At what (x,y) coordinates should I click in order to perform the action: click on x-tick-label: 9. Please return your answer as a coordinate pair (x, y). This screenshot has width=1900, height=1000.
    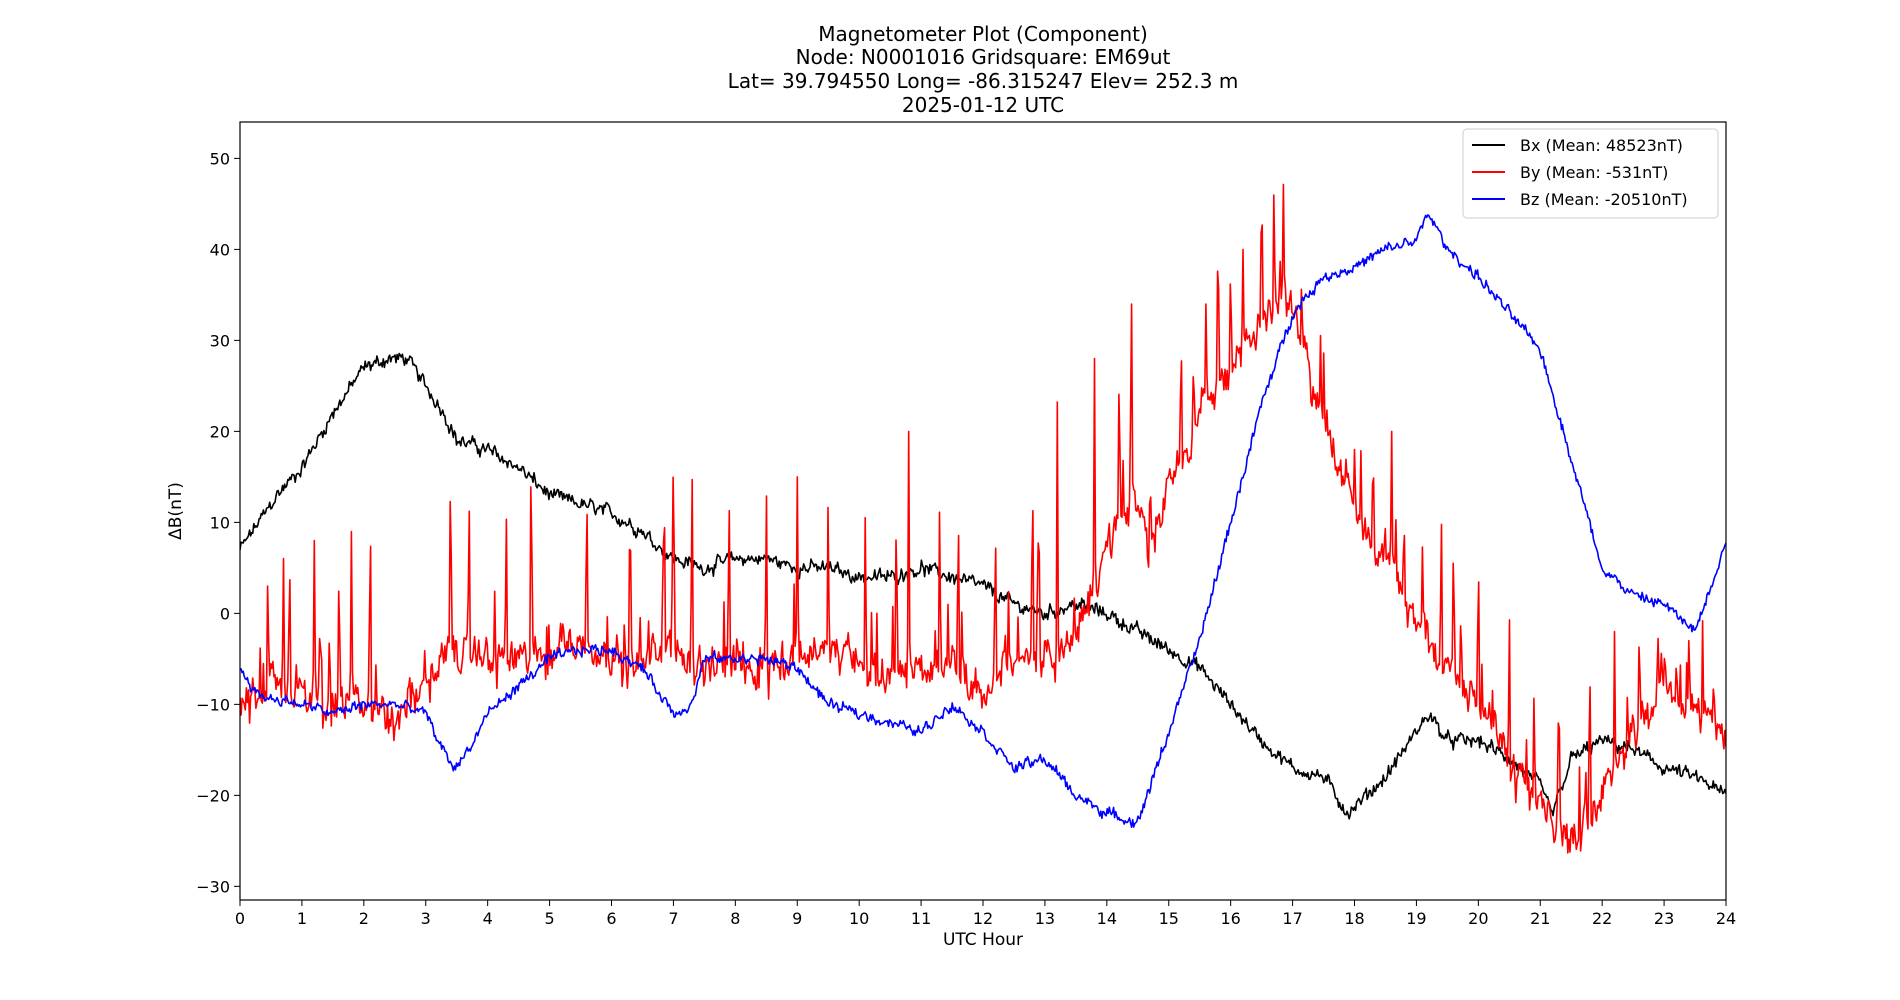
    Looking at the image, I should click on (797, 918).